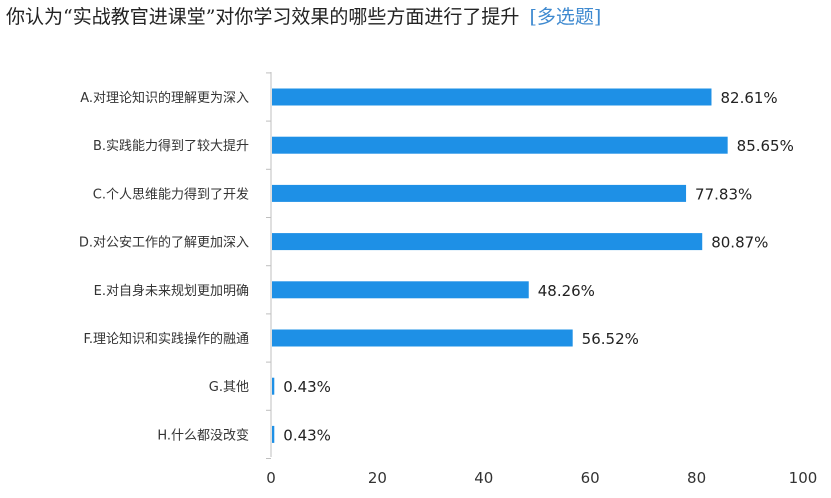 The height and width of the screenshot is (498, 831). I want to click on value-label: 77.83%, so click(723, 194).